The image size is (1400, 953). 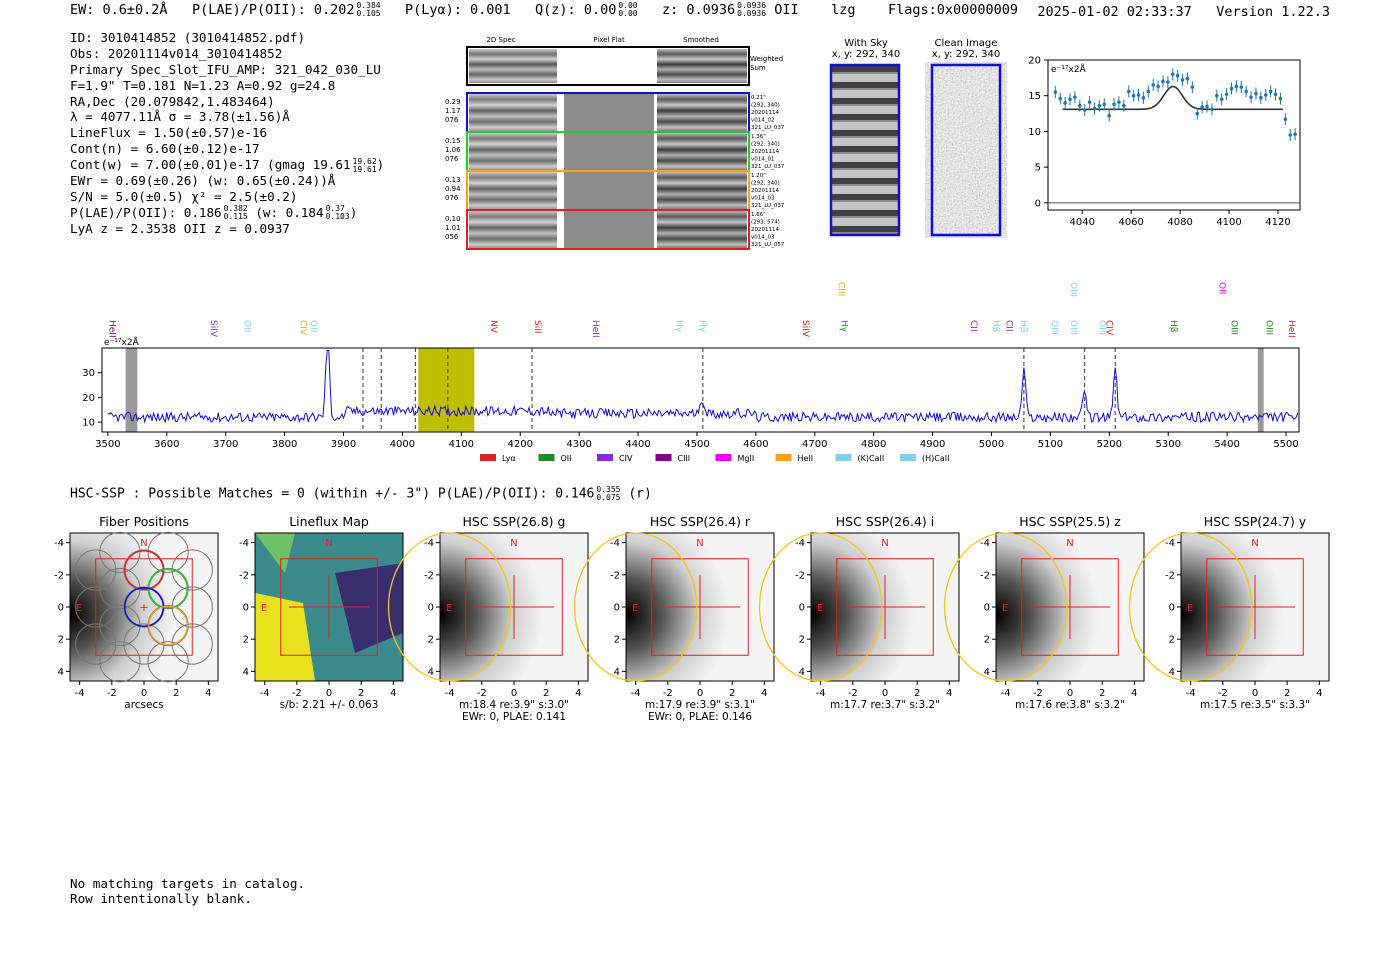 What do you see at coordinates (1038, 203) in the screenshot?
I see `zoom-ytick-label: 0` at bounding box center [1038, 203].